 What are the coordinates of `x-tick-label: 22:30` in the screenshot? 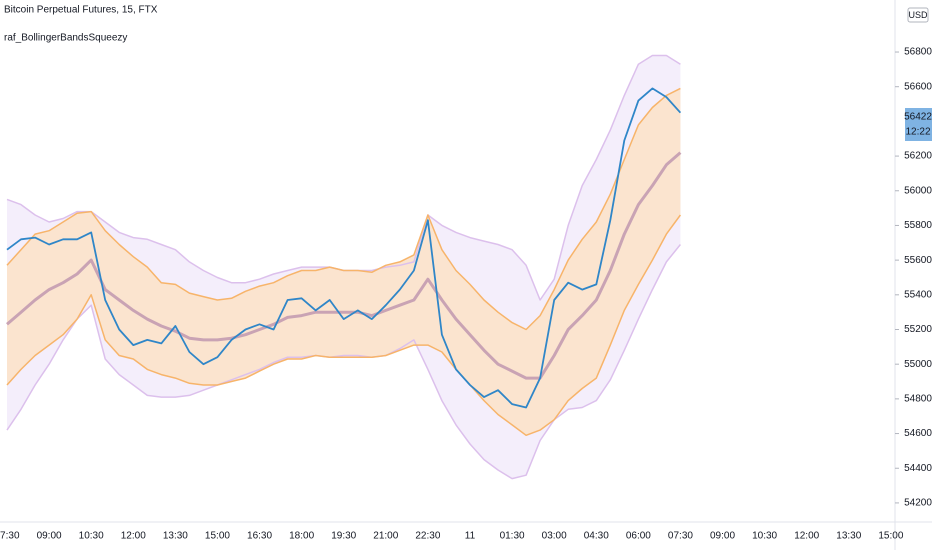 It's located at (427, 536).